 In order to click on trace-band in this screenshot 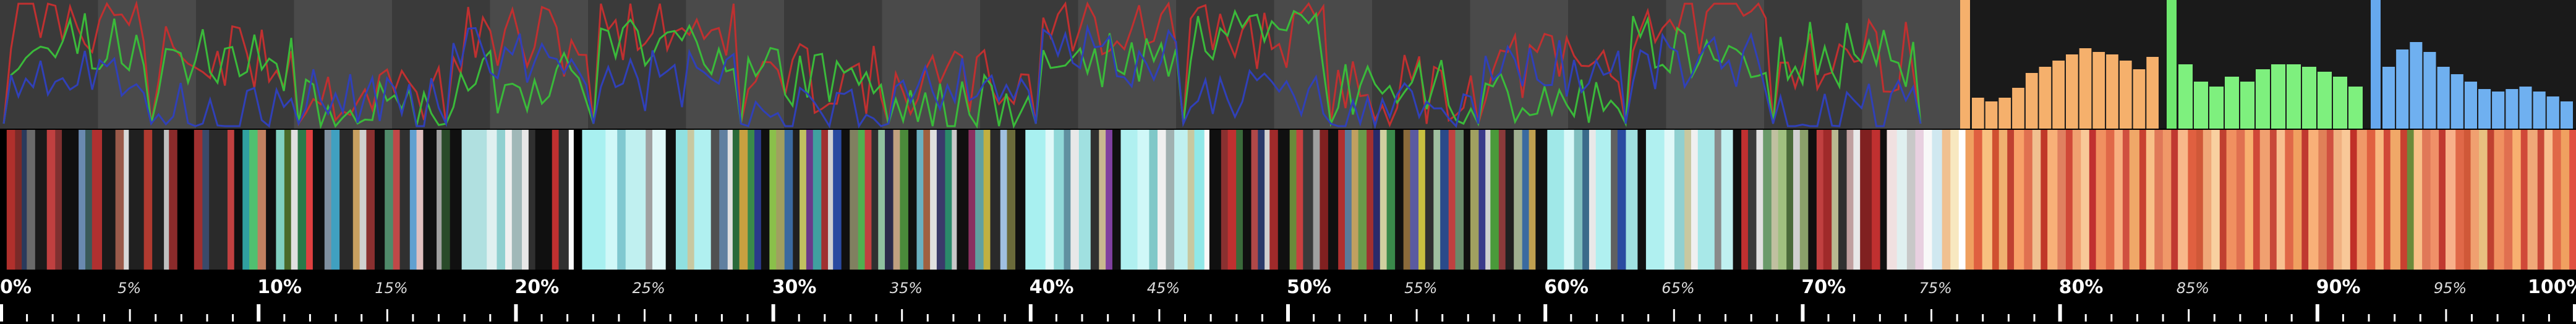, I will do `click(1421, 65)`.